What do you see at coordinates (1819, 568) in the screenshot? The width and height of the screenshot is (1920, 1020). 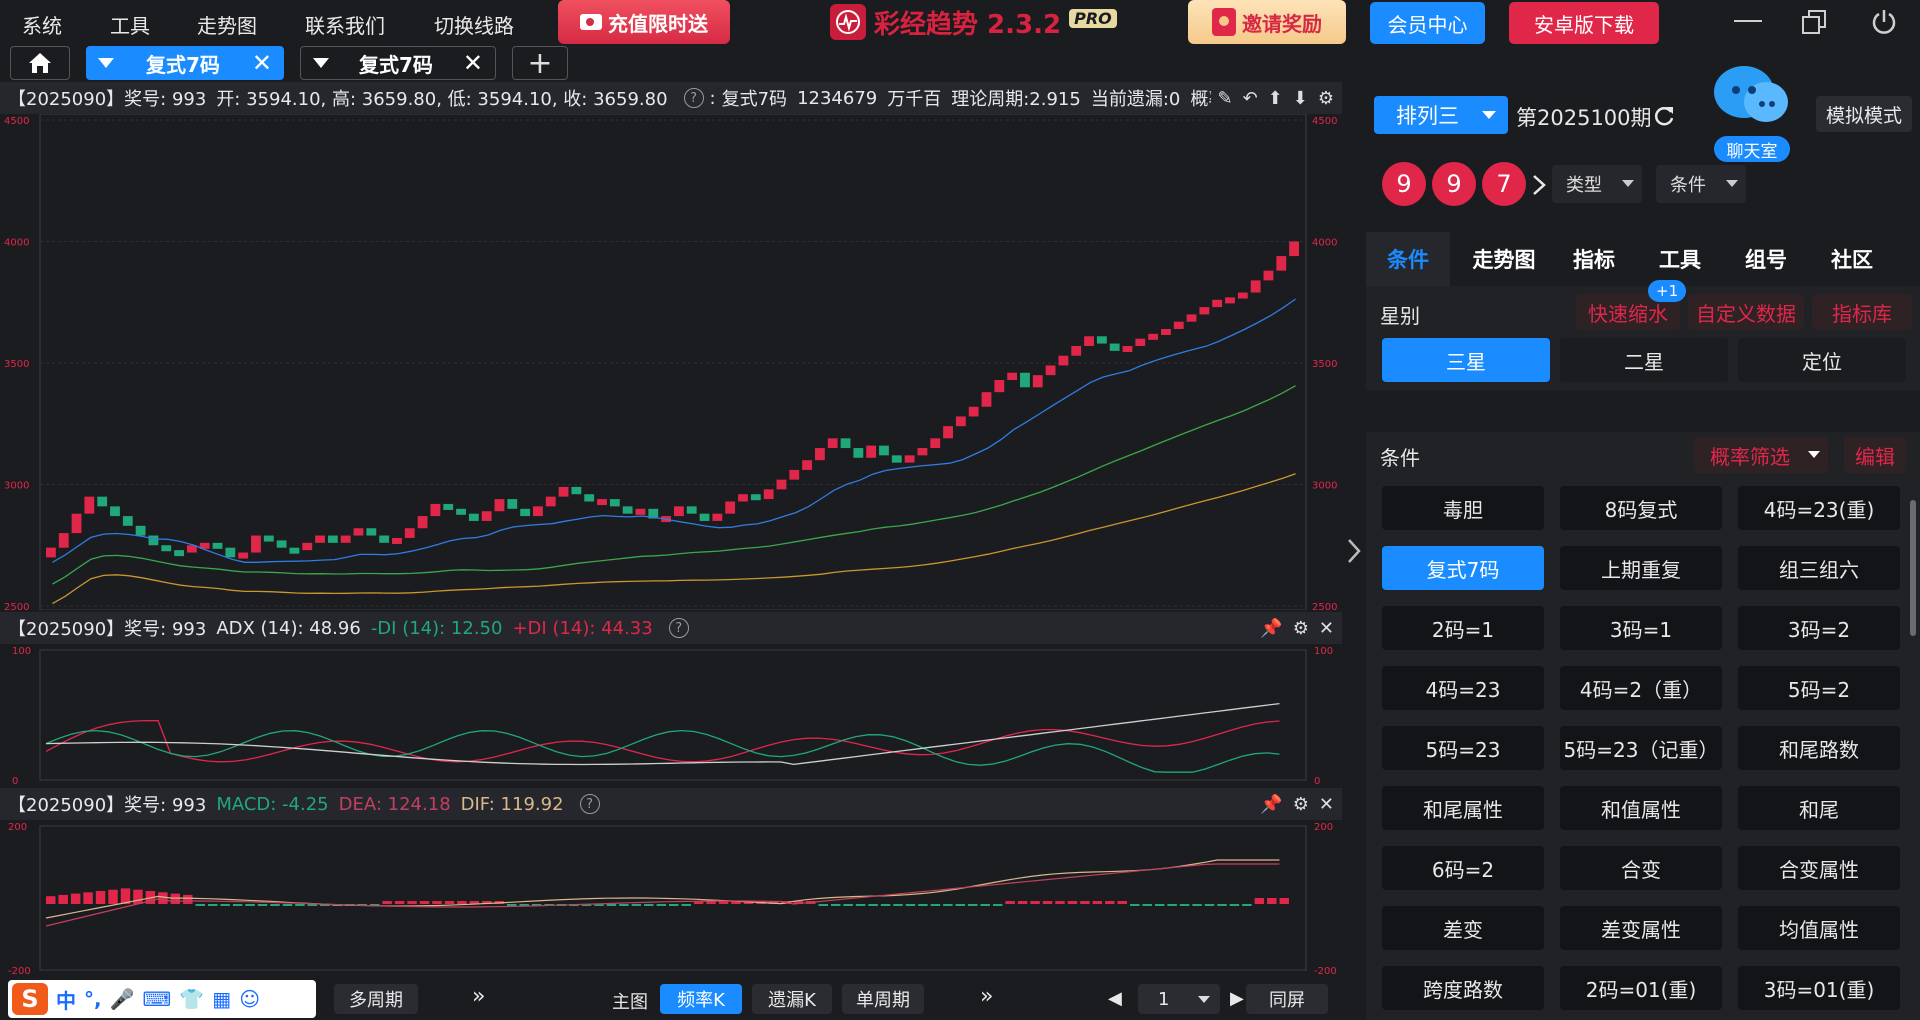 I see `condition-button: 组三组六` at bounding box center [1819, 568].